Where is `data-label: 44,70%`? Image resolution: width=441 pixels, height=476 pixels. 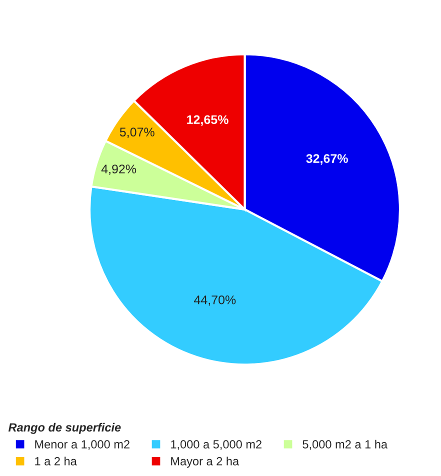 data-label: 44,70% is located at coordinates (215, 300).